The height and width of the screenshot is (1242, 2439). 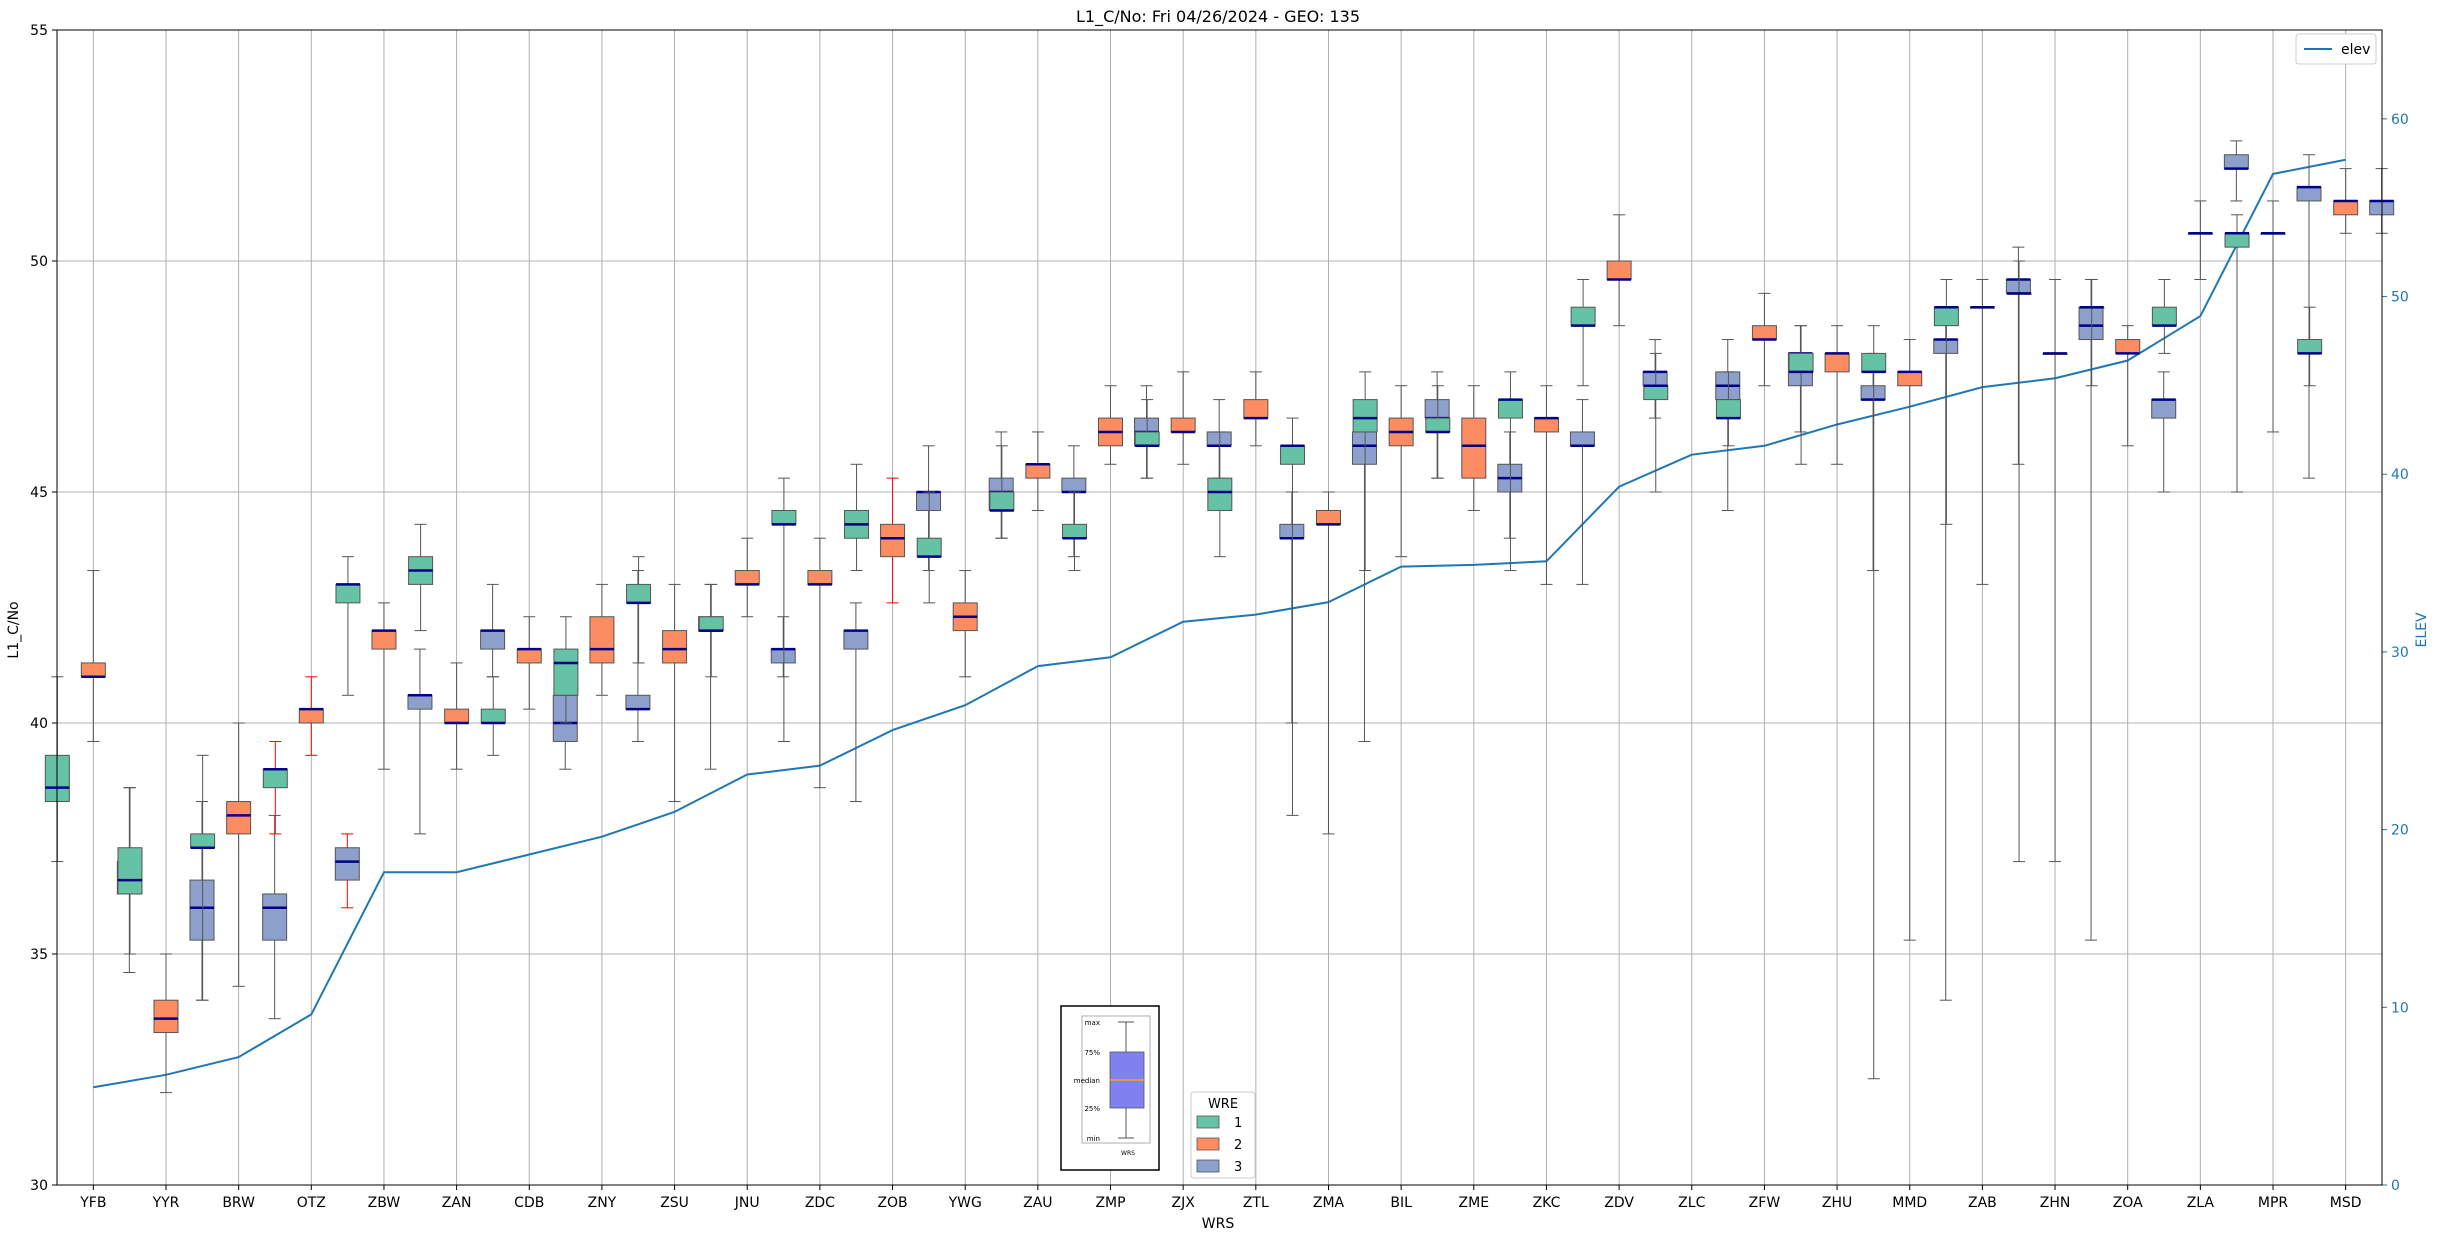 I want to click on key-label-q3: 75%, so click(x=1092, y=1053).